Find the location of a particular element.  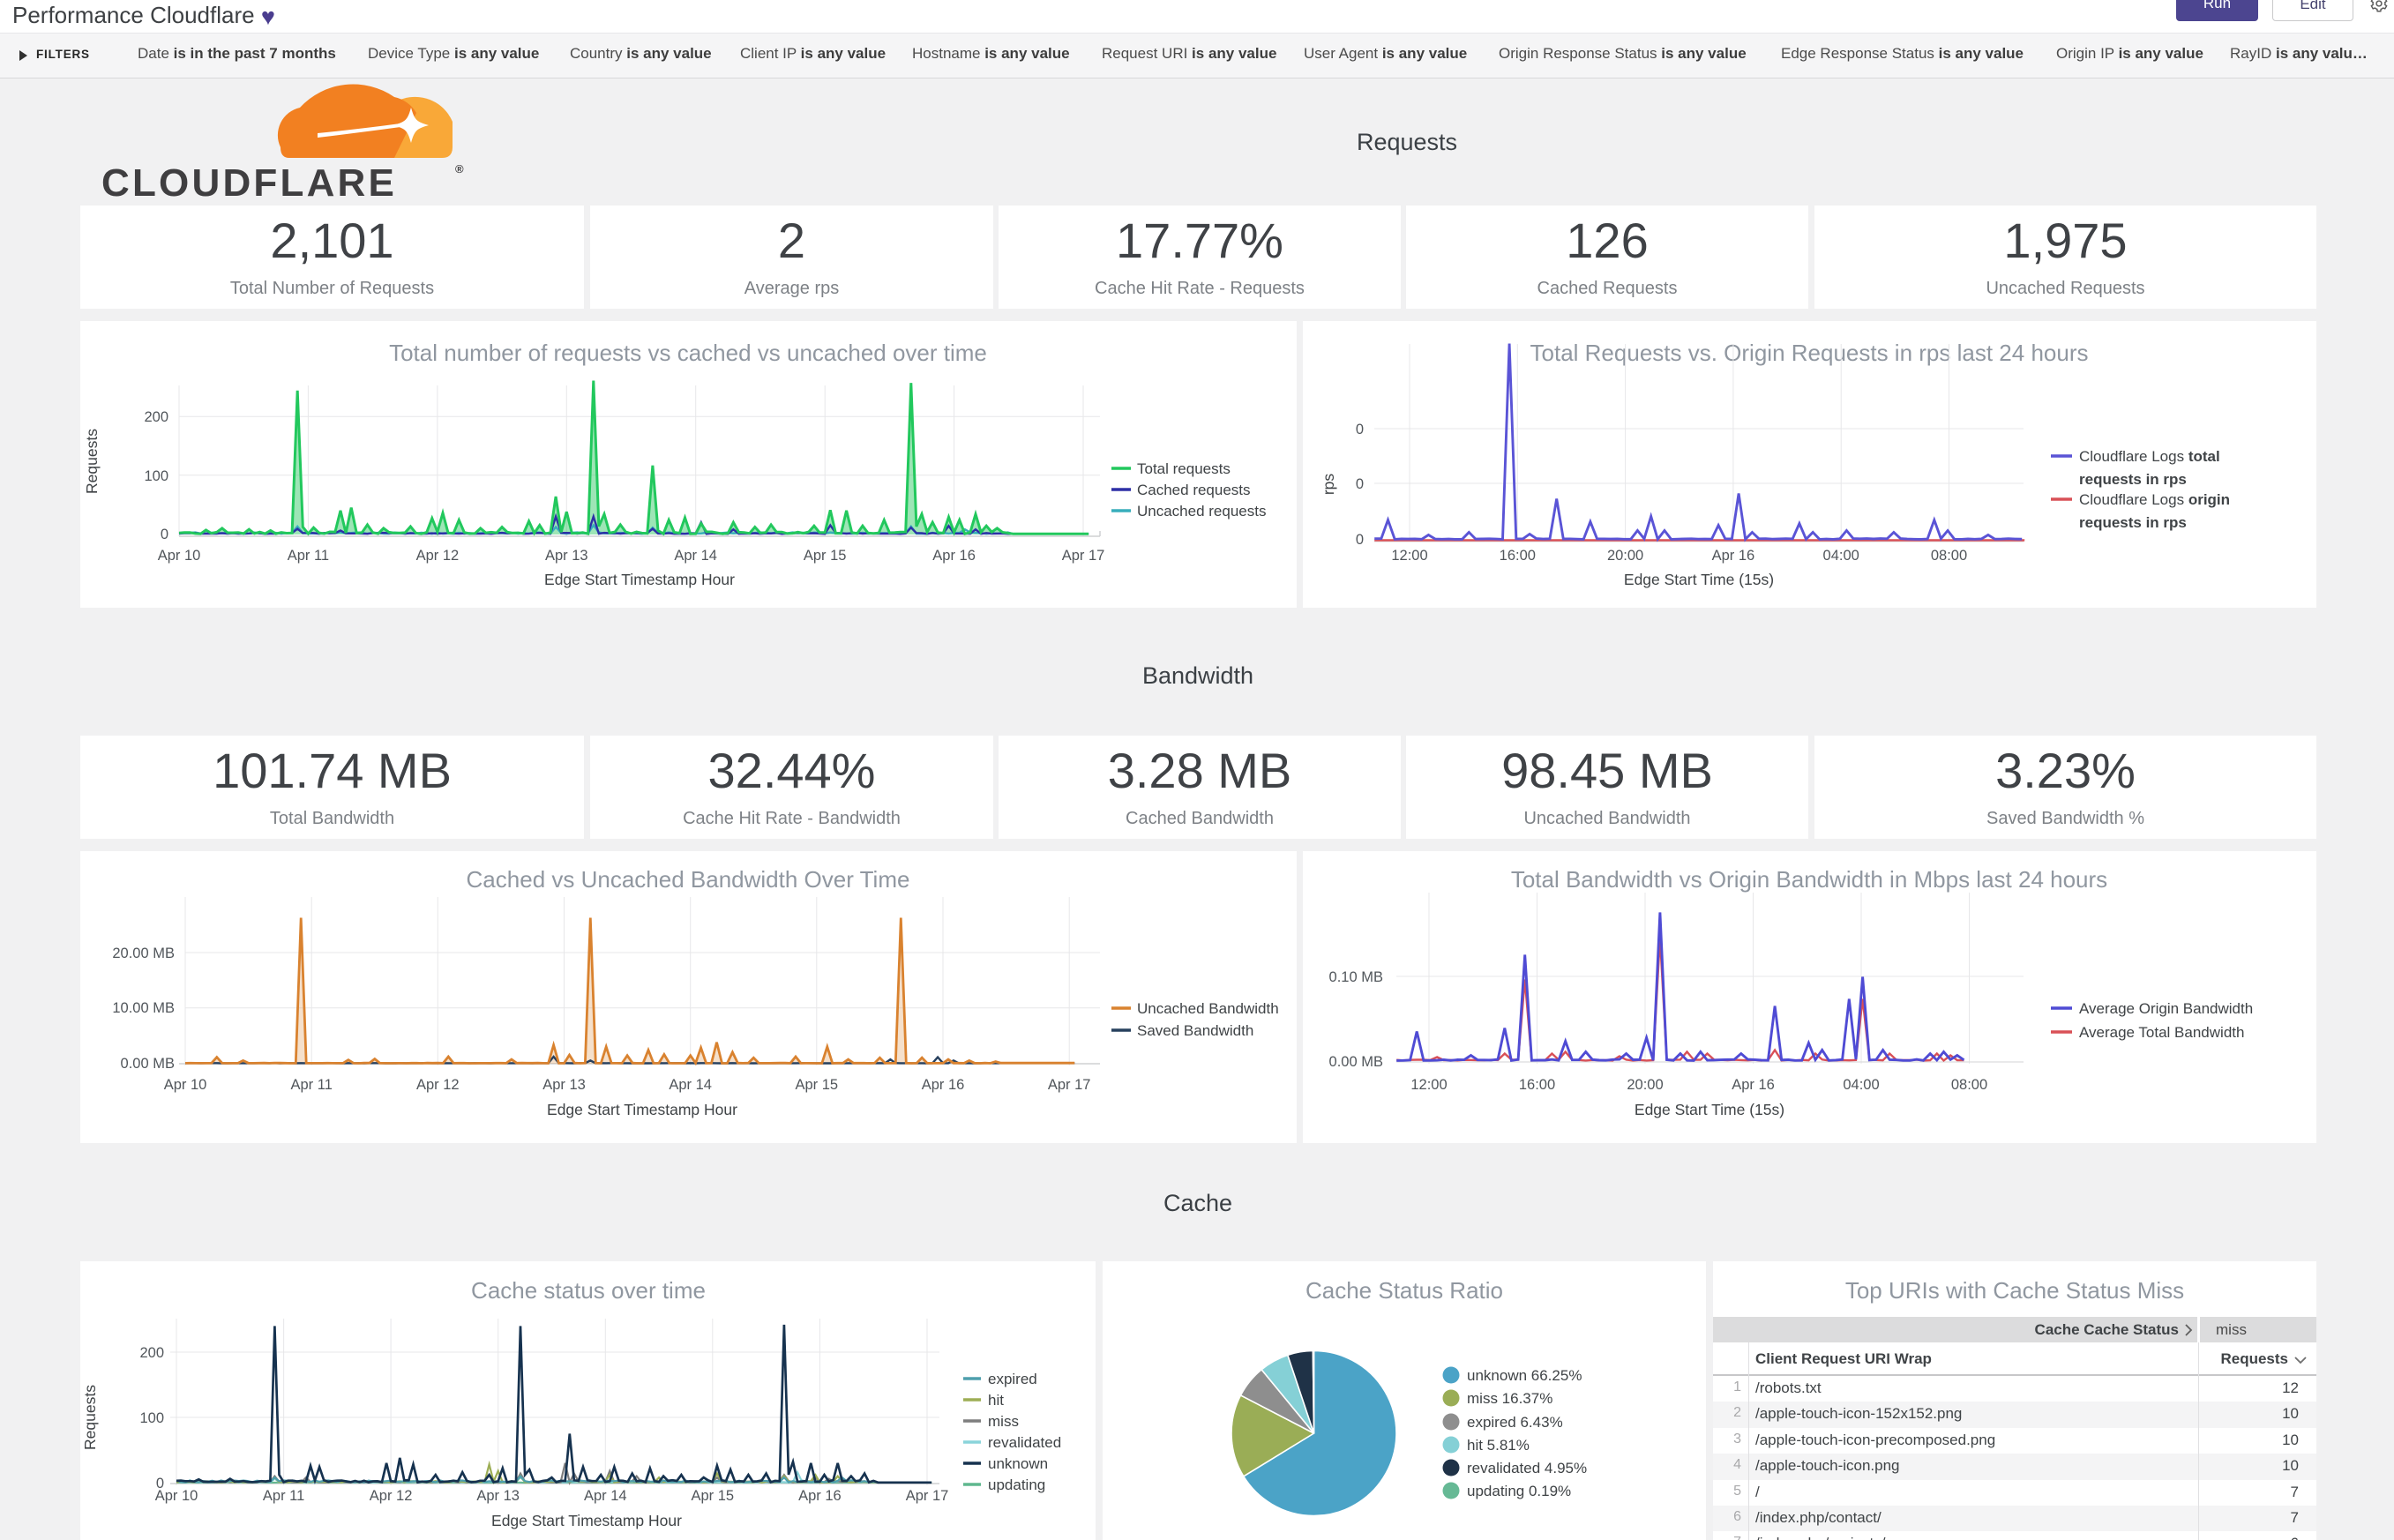

svg-text: CLOUDFLARE is located at coordinates (249, 182).